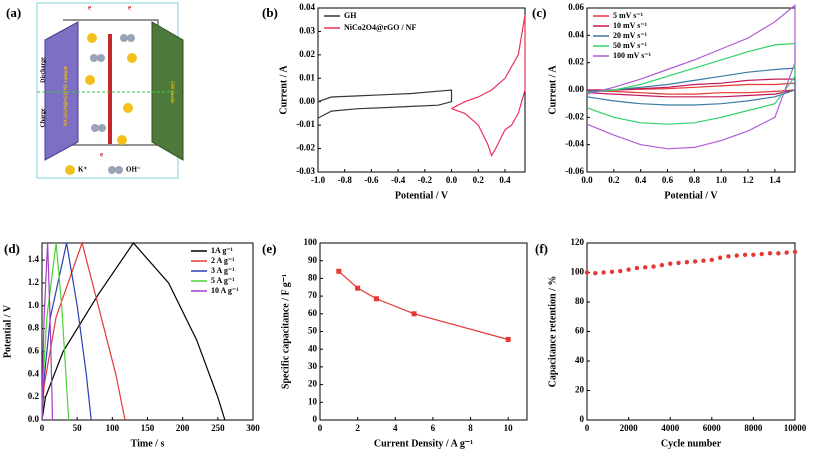 This screenshot has height=460, width=813. Describe the element at coordinates (433, 428) in the screenshot. I see `x-tick-label: 6` at that location.